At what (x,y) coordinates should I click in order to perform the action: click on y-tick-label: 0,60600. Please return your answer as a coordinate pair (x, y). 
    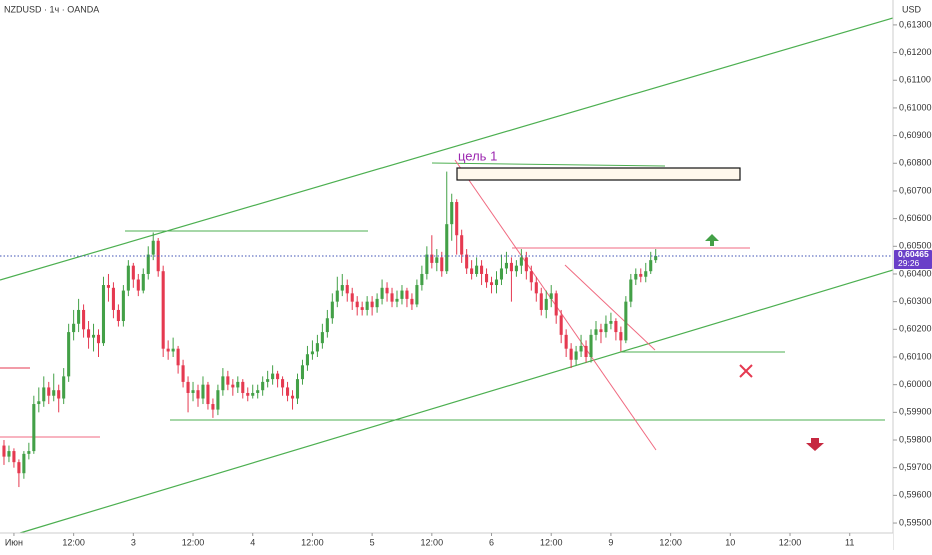
    Looking at the image, I should click on (915, 218).